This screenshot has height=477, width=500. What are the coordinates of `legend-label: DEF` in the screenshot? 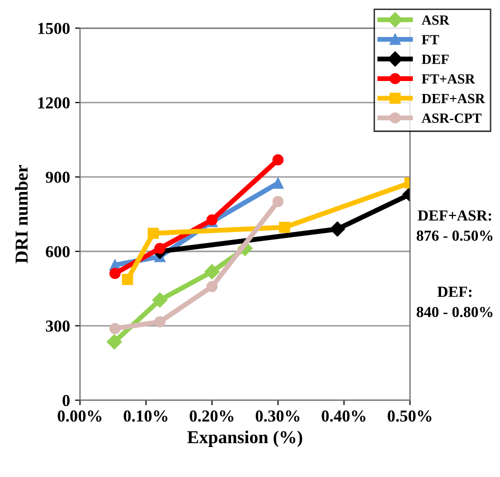 It's located at (435, 59).